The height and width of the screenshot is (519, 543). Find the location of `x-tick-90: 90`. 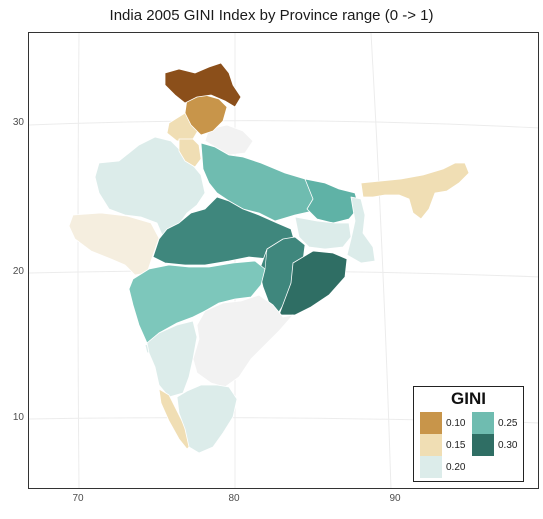

x-tick-90: 90 is located at coordinates (395, 498).